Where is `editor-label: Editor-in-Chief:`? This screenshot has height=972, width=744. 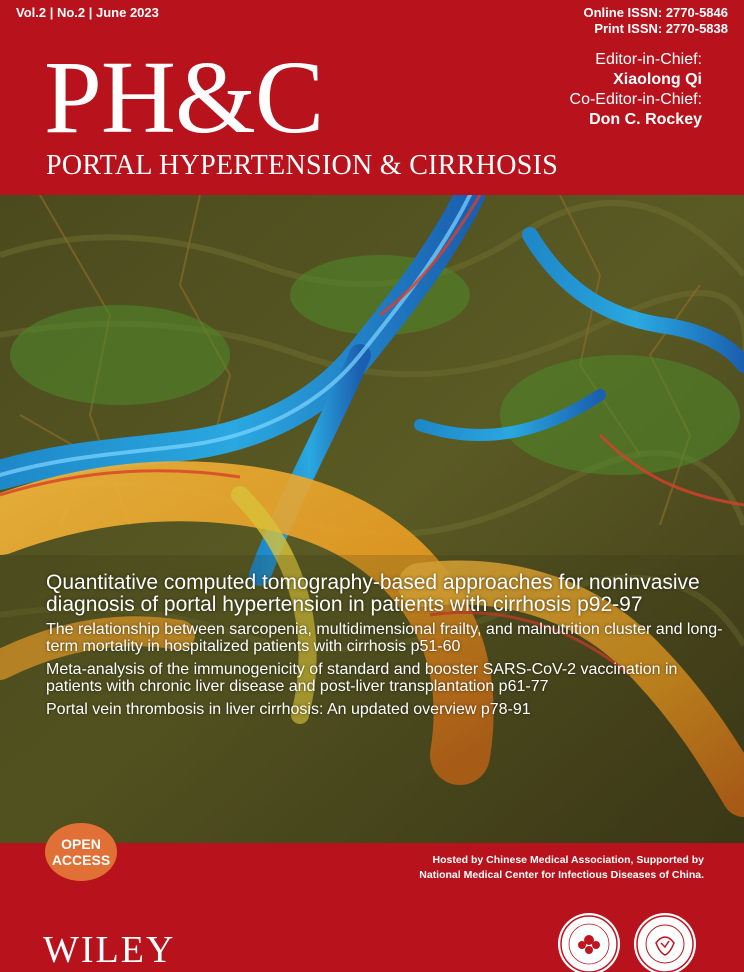 editor-label: Editor-in-Chief: is located at coordinates (648, 59).